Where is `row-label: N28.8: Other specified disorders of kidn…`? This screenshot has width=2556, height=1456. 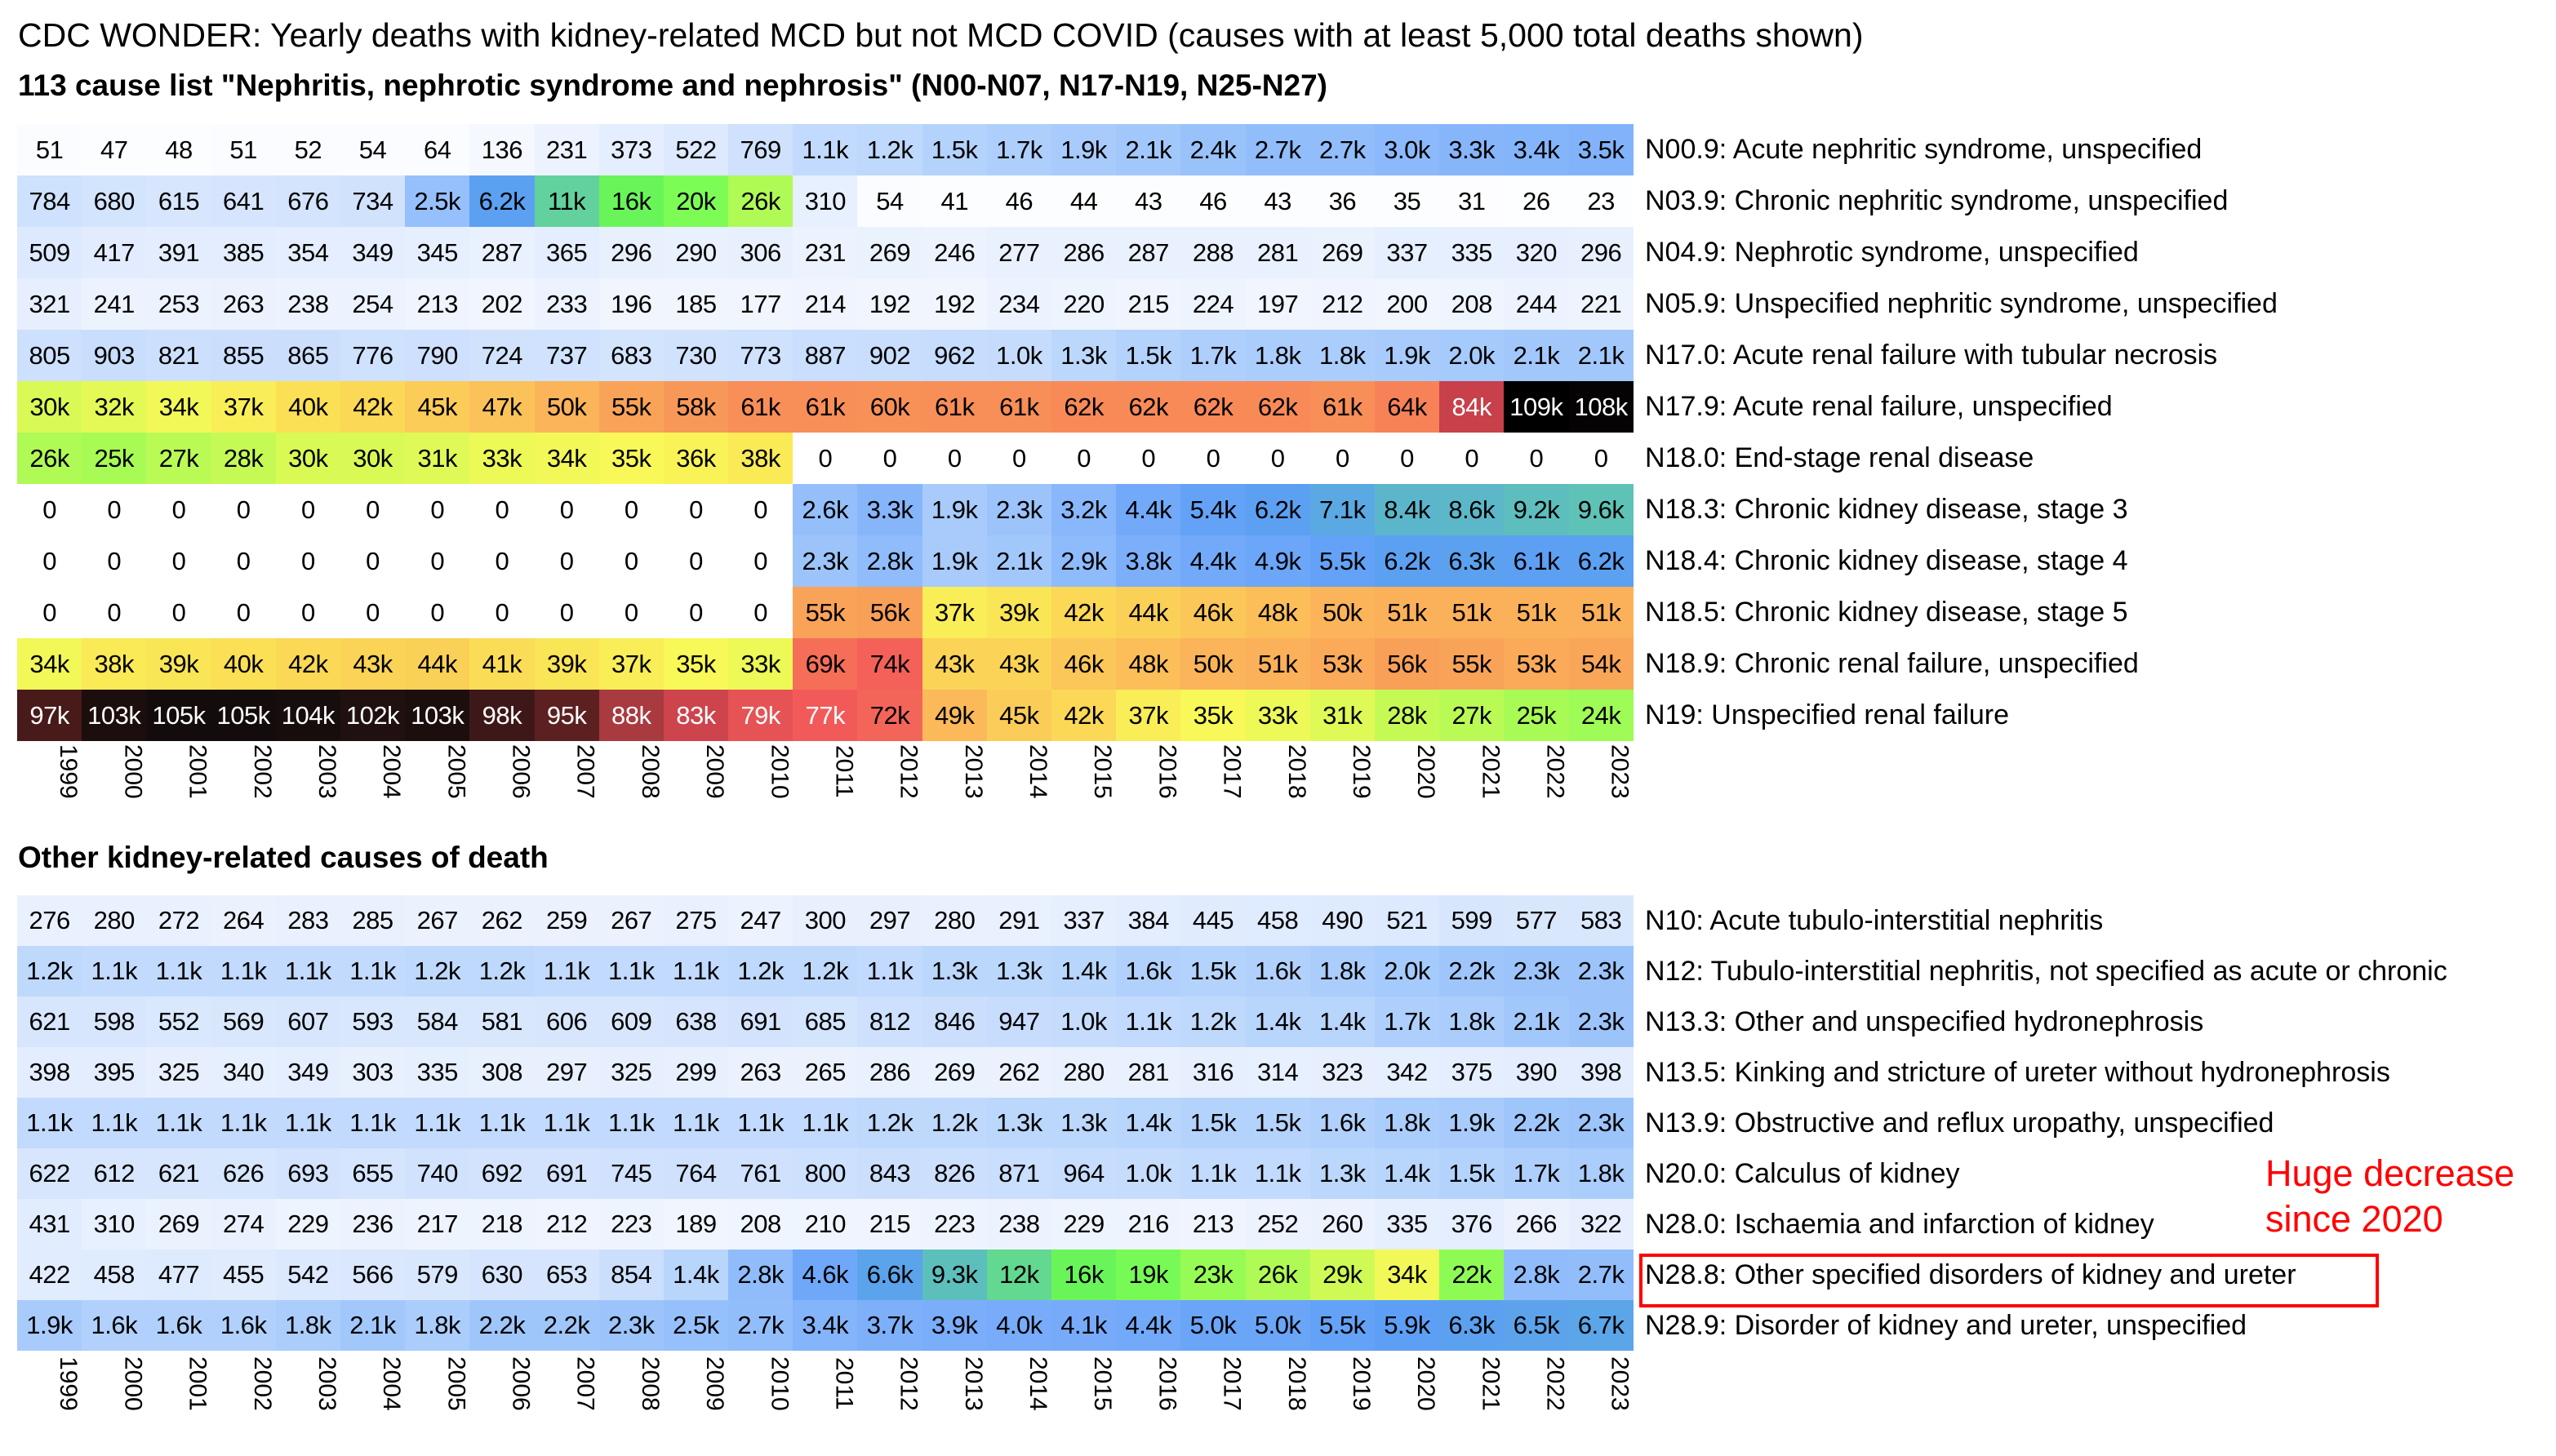
row-label: N28.8: Other specified disorders of kidn… is located at coordinates (1970, 1274).